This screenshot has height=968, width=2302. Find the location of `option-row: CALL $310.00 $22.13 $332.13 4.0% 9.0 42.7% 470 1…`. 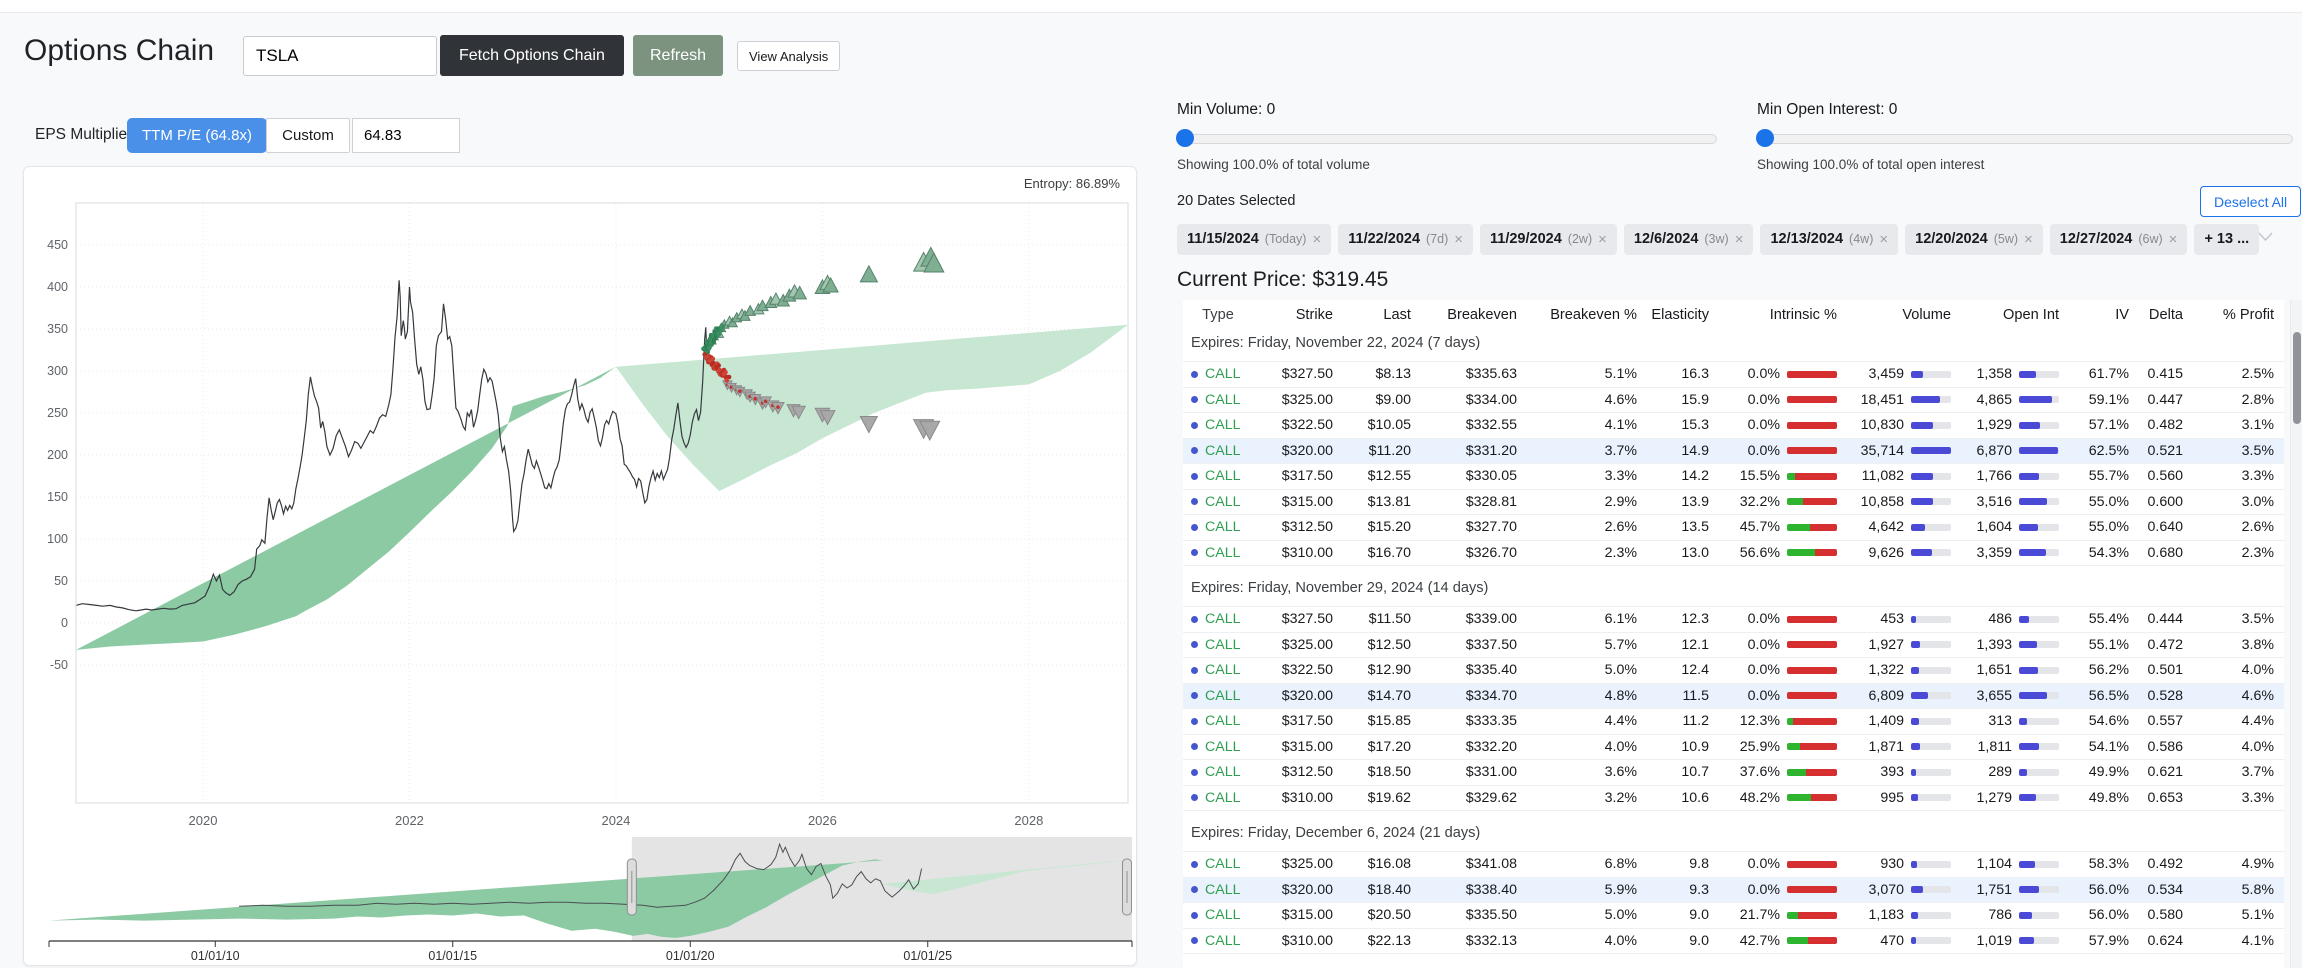

option-row: CALL $310.00 $22.13 $332.13 4.0% 9.0 42.7% 470 1… is located at coordinates (1733, 941).